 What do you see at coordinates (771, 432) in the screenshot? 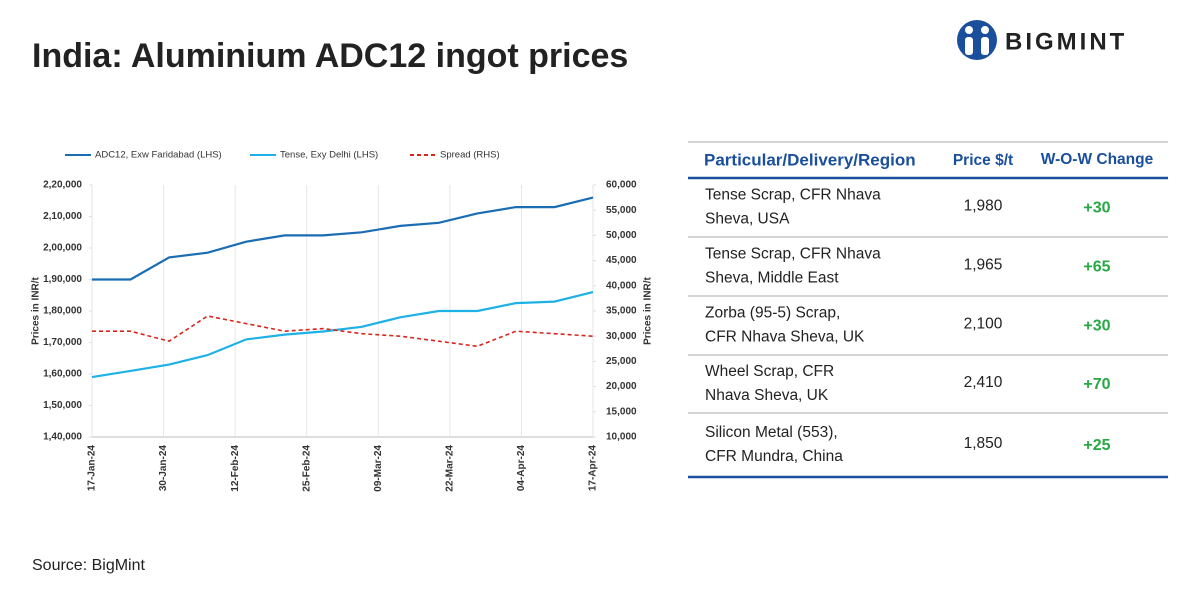
I see `table-cell: Silicon Metal (553),` at bounding box center [771, 432].